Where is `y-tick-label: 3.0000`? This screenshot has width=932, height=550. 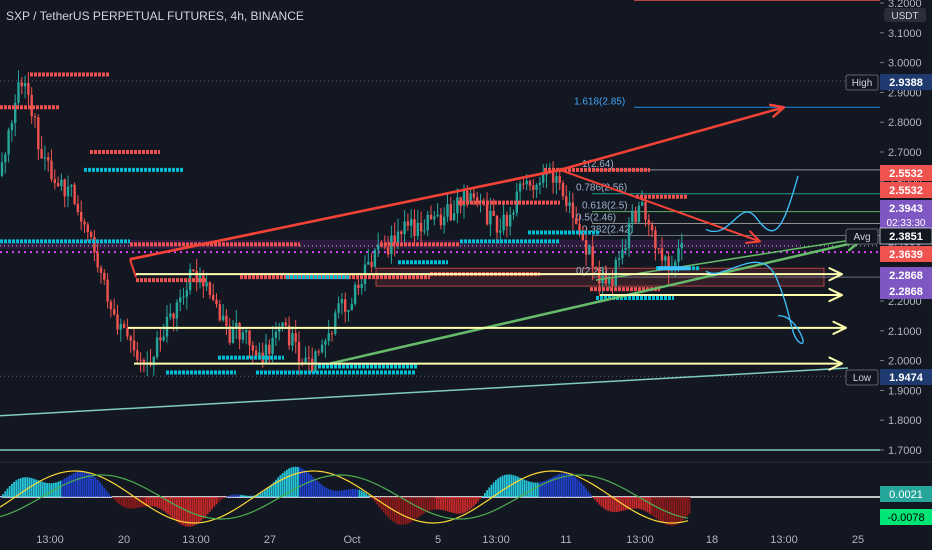
y-tick-label: 3.0000 is located at coordinates (905, 64).